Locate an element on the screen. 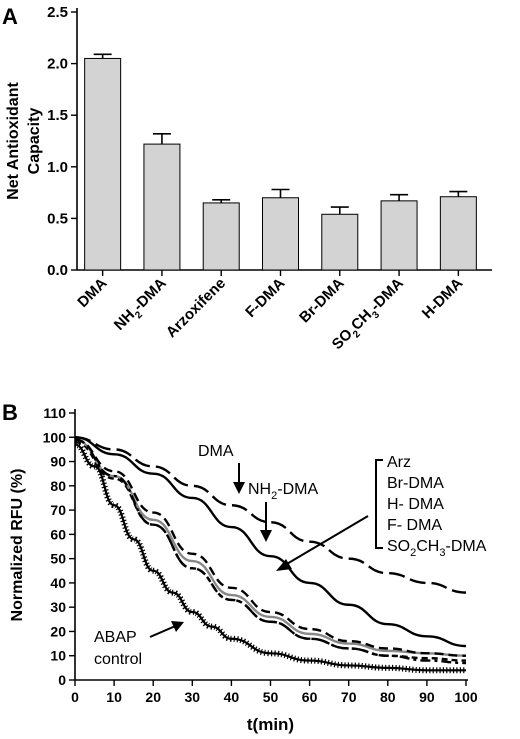  y-tick-label: 50 is located at coordinates (58, 559).